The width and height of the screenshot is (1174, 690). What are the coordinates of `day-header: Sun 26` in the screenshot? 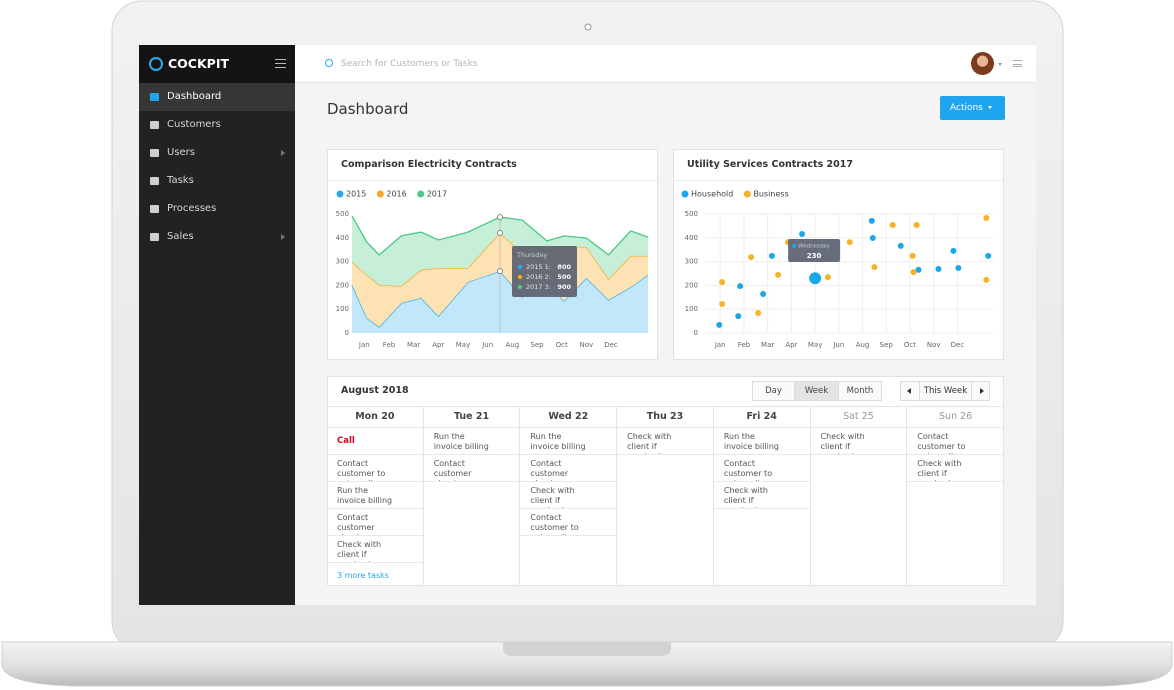 It's located at (955, 417).